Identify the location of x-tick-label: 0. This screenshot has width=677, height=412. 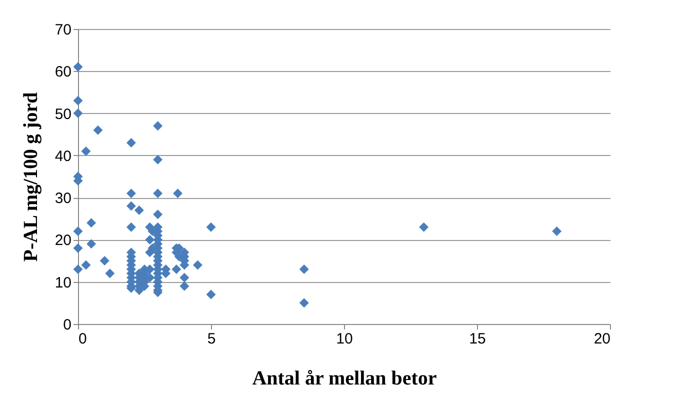
(82, 339).